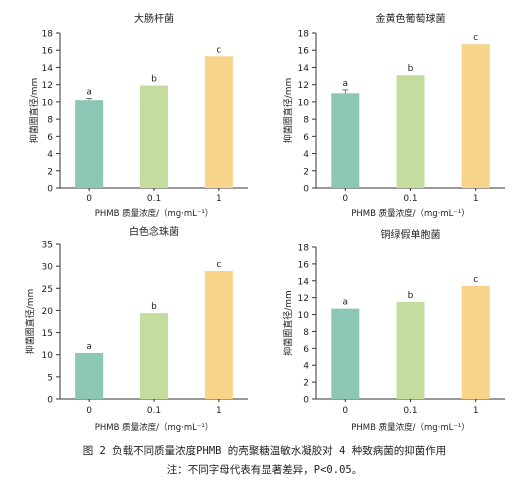 The width and height of the screenshot is (529, 485). I want to click on y-tick-label: 20, so click(48, 312).